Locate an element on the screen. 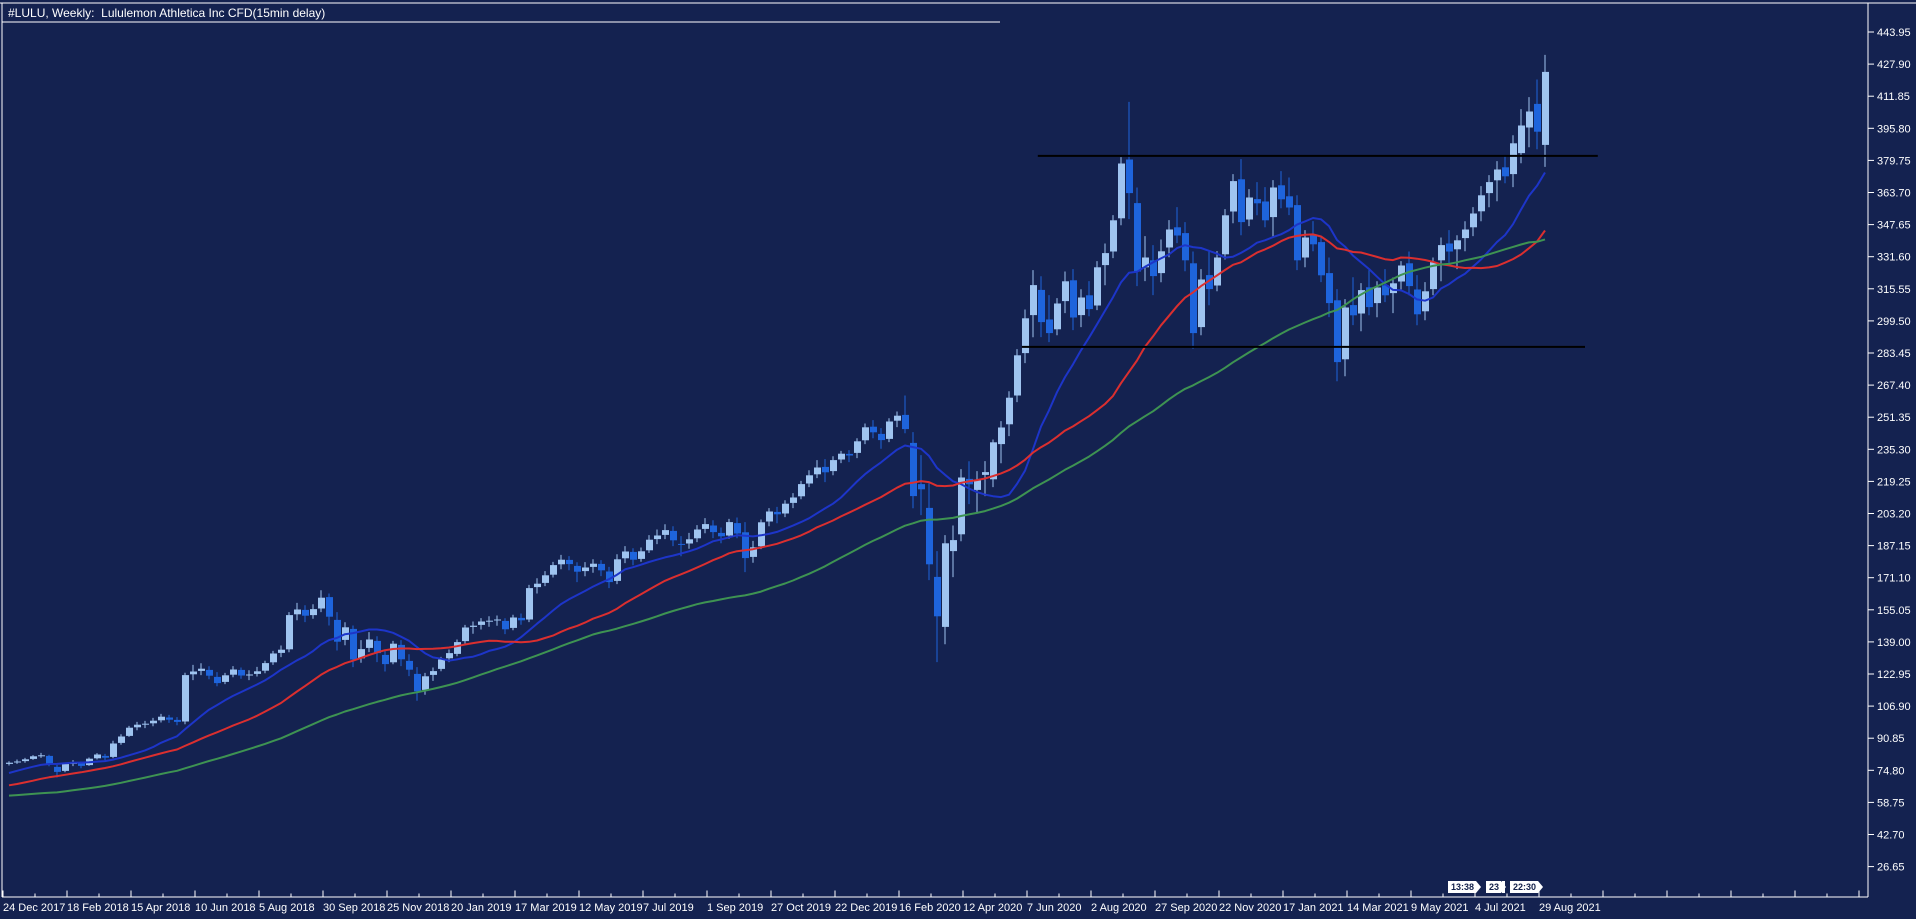 This screenshot has width=1916, height=919. time-axis-label: 22 Dec 2019 is located at coordinates (866, 908).